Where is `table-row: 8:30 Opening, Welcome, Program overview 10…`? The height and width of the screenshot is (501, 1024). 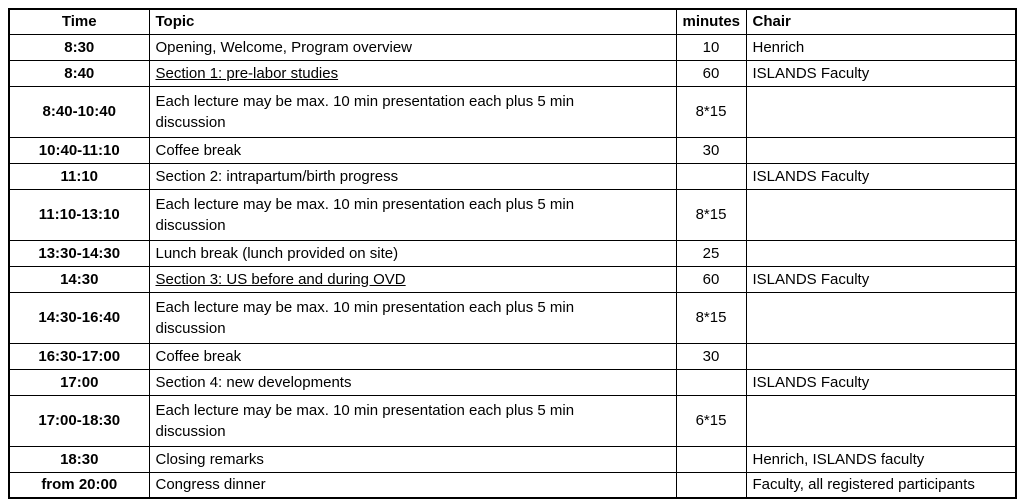 table-row: 8:30 Opening, Welcome, Program overview 10… is located at coordinates (512, 47).